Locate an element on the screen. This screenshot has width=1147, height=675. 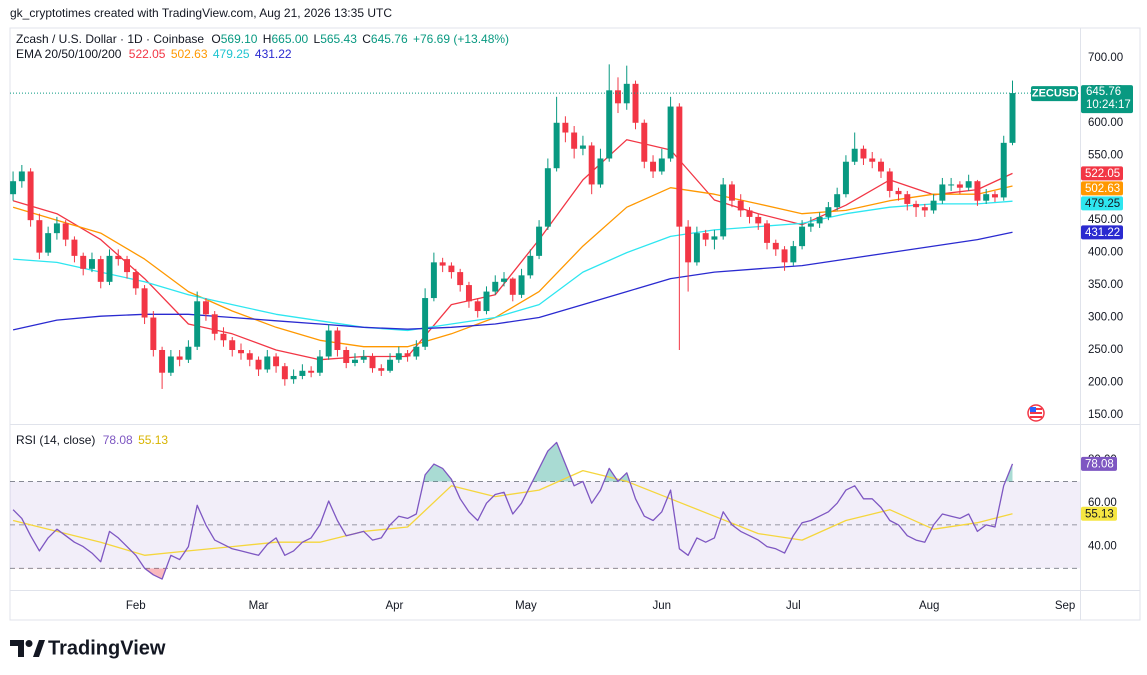
x-tick-label: Feb is located at coordinates (136, 606).